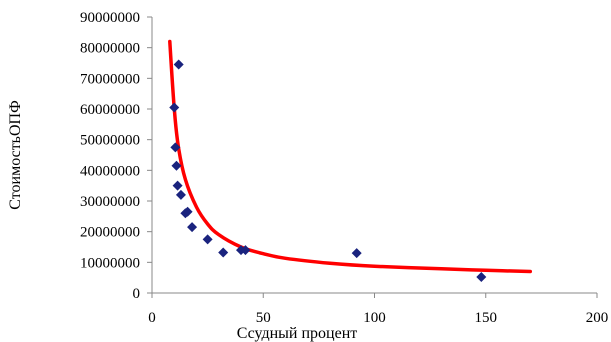  Describe the element at coordinates (110, 263) in the screenshot. I see `y-tick-label: 10000000` at that location.